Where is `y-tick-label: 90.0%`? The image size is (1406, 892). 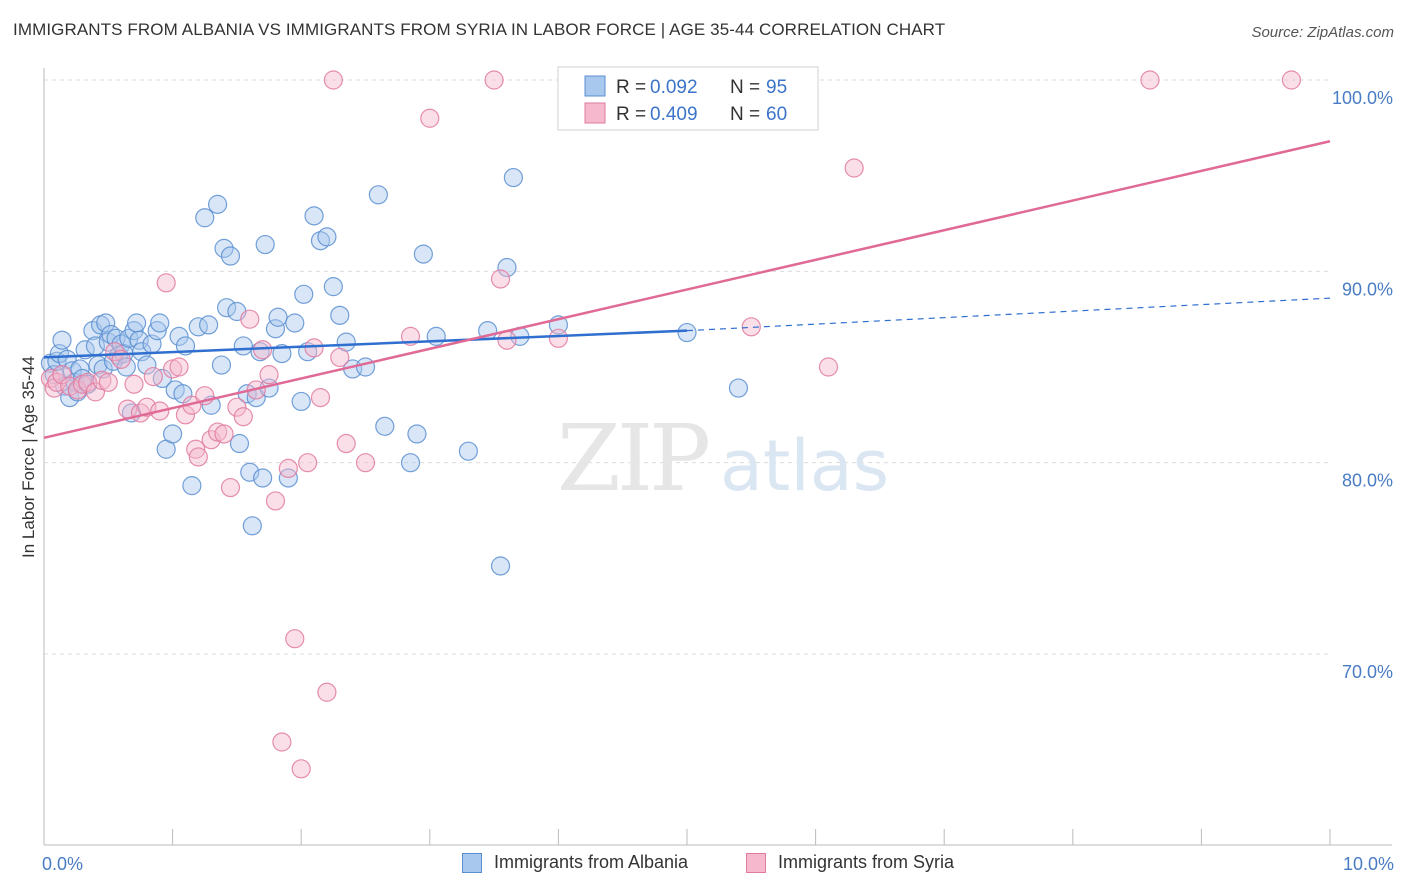 y-tick-label: 90.0% is located at coordinates (1367, 289).